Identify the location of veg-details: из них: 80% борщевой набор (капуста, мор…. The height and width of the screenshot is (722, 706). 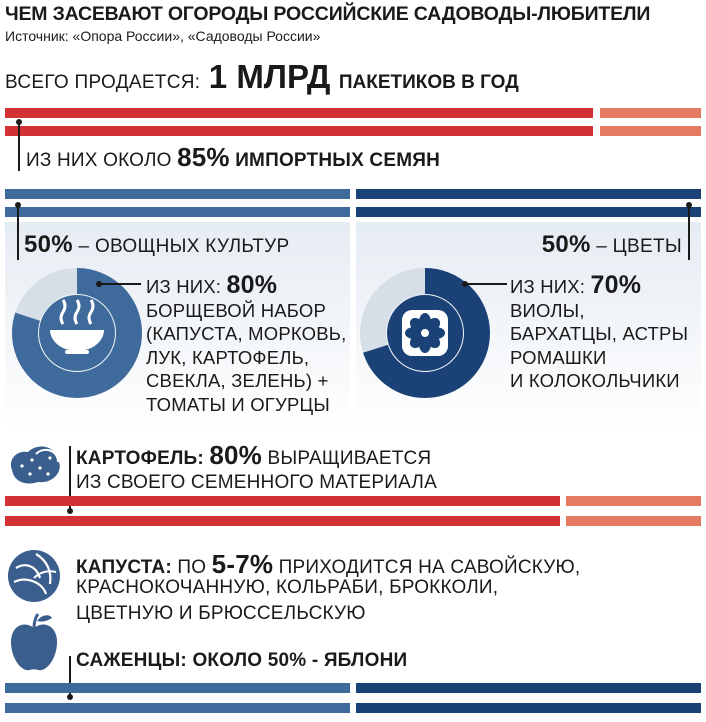
(246, 343).